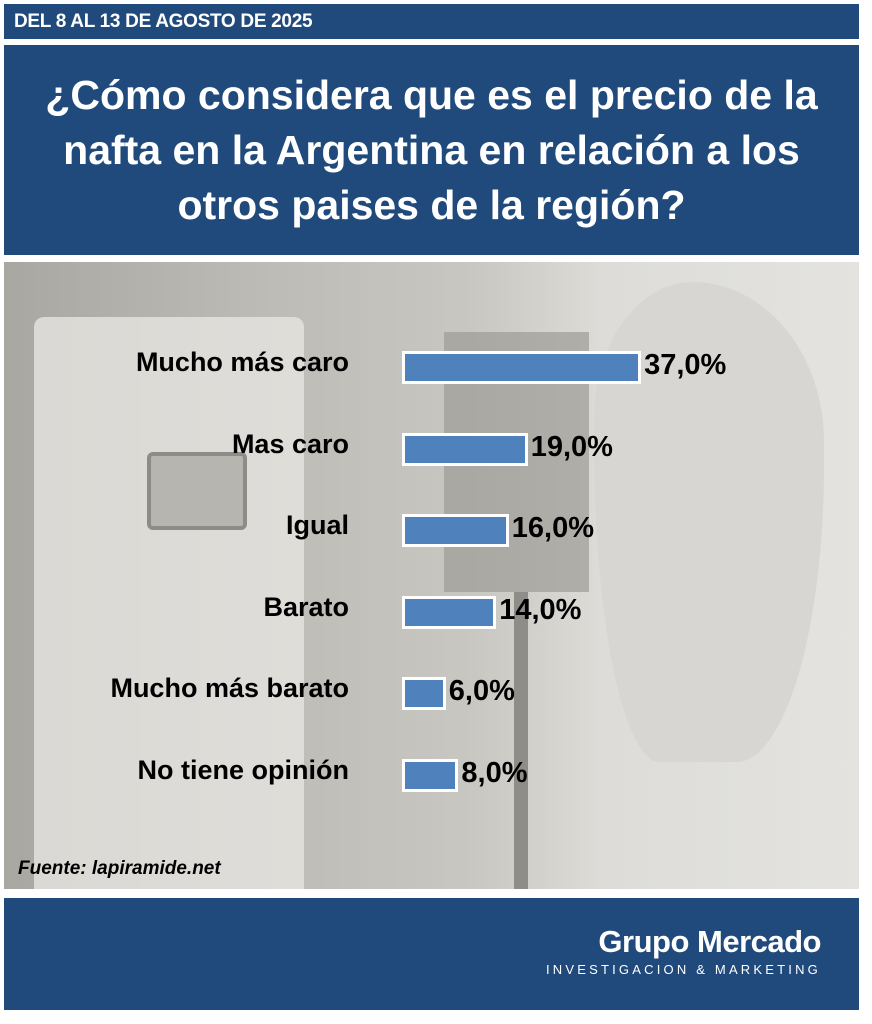  Describe the element at coordinates (197, 491) in the screenshot. I see `pump-price-sign` at that location.